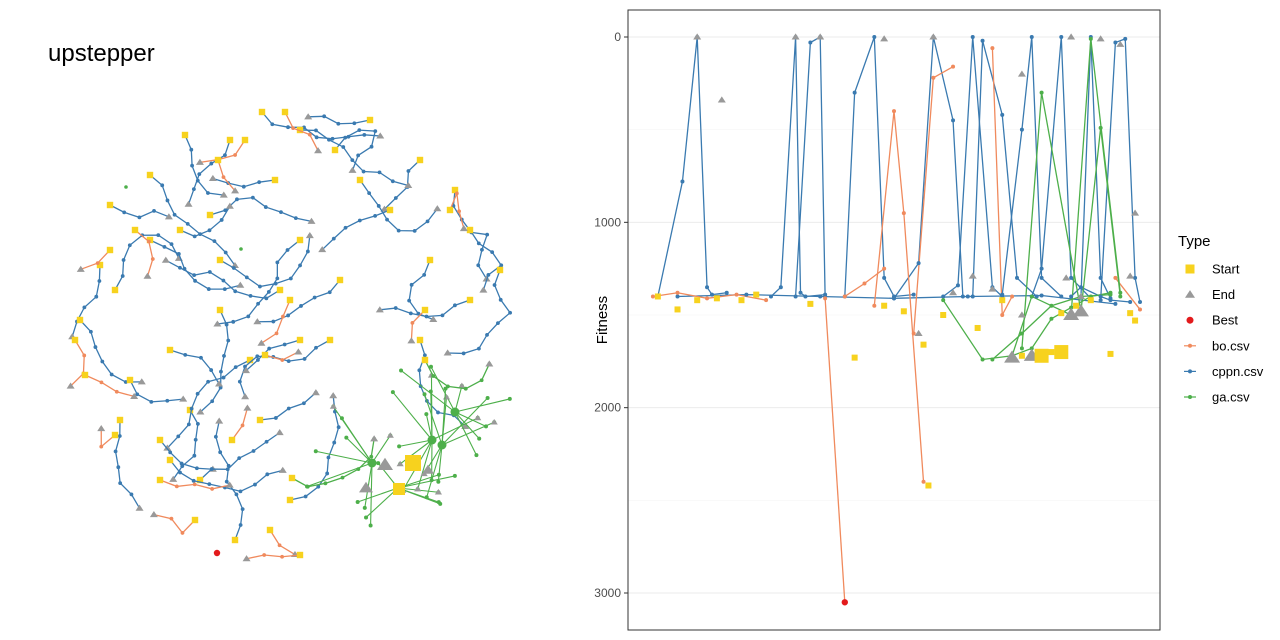 This screenshot has width=1280, height=640. Describe the element at coordinates (879, 167) in the screenshot. I see `series-line-cppn` at that location.